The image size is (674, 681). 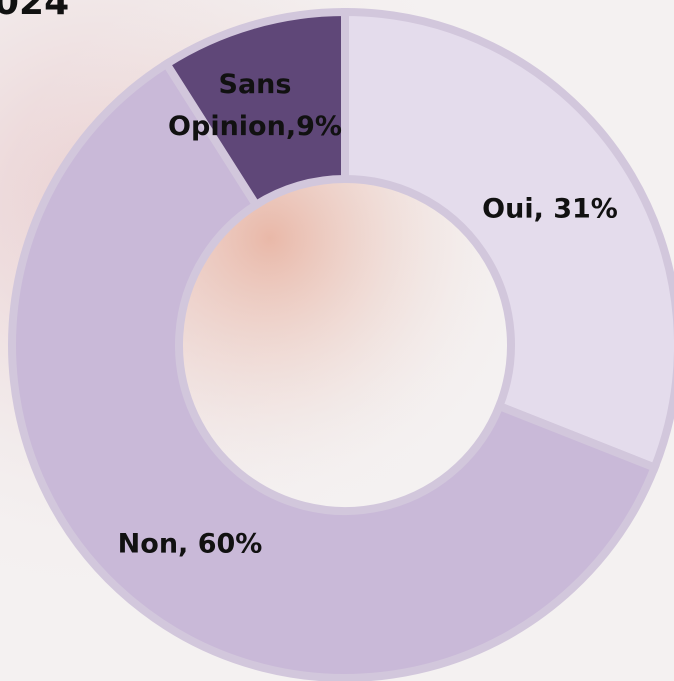 What do you see at coordinates (550, 209) in the screenshot?
I see `data-label: Oui, 31%` at bounding box center [550, 209].